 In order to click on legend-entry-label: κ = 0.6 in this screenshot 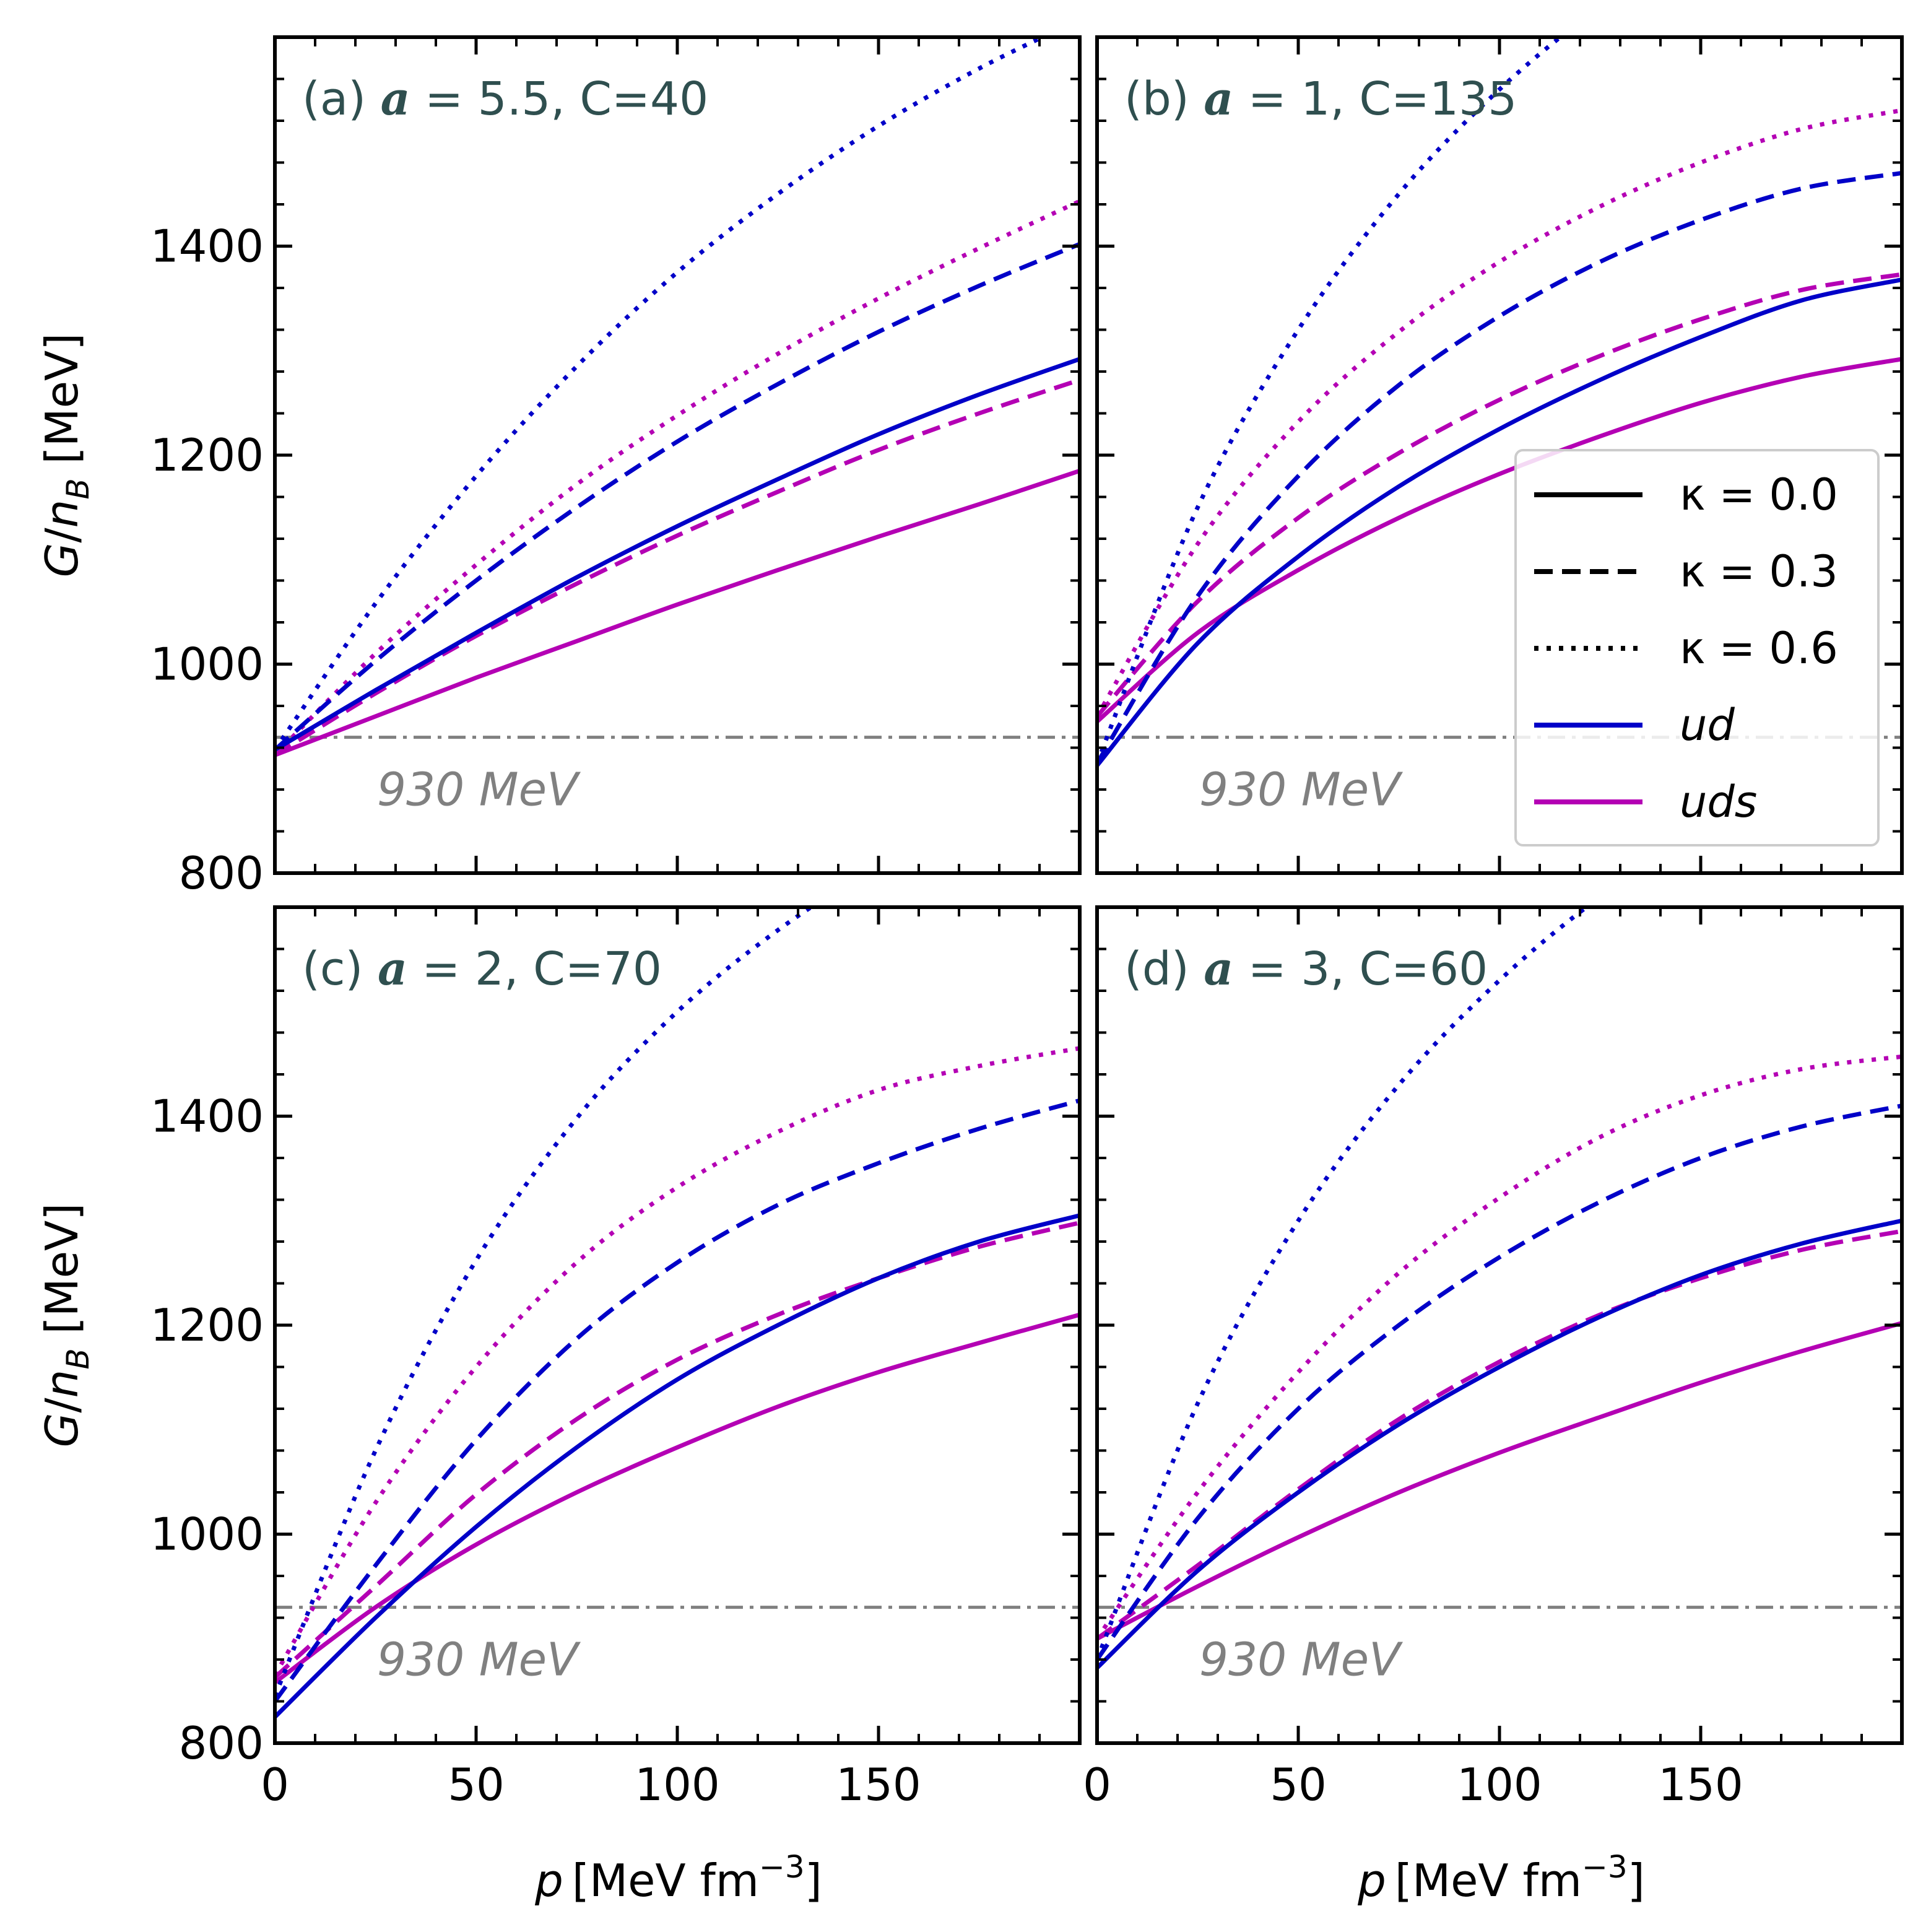, I will do `click(1759, 649)`.